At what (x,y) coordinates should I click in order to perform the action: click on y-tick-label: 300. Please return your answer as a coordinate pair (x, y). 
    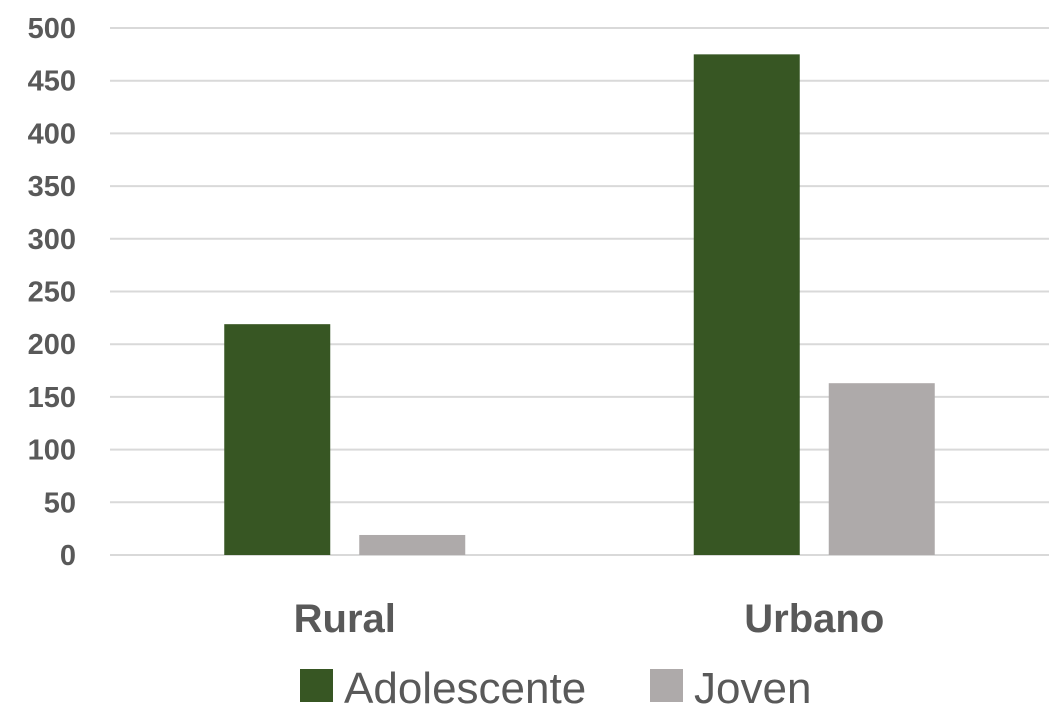
    Looking at the image, I should click on (52, 240).